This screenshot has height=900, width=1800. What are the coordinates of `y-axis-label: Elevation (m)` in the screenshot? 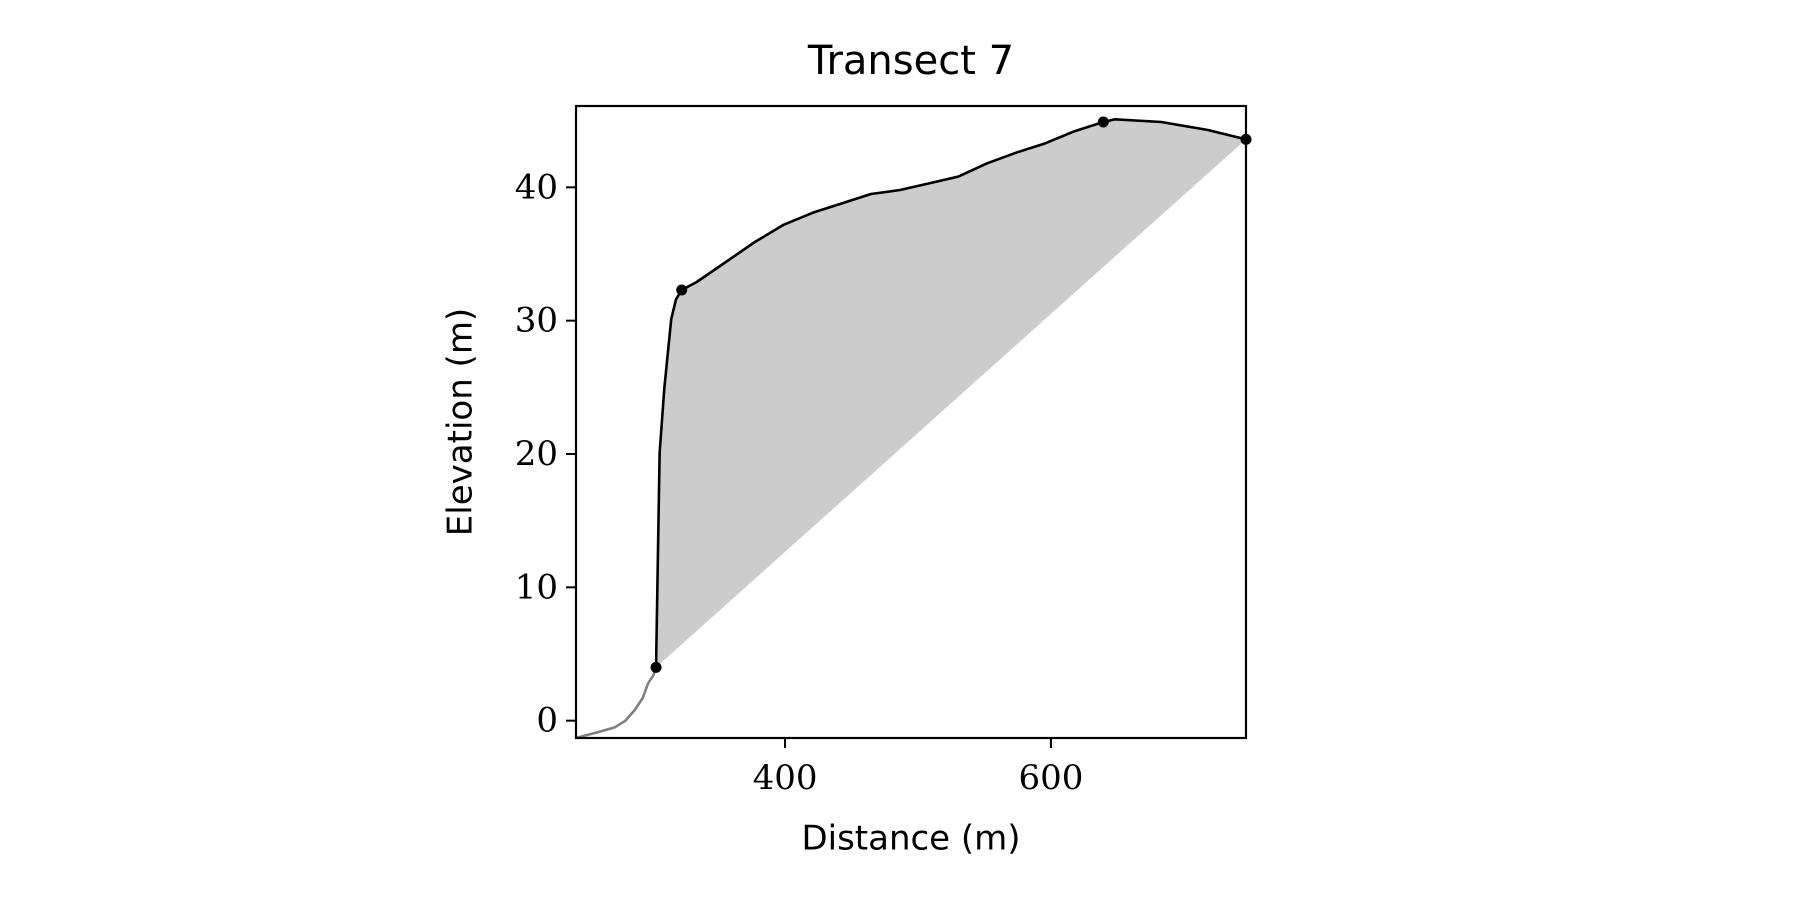 It's located at (461, 422).